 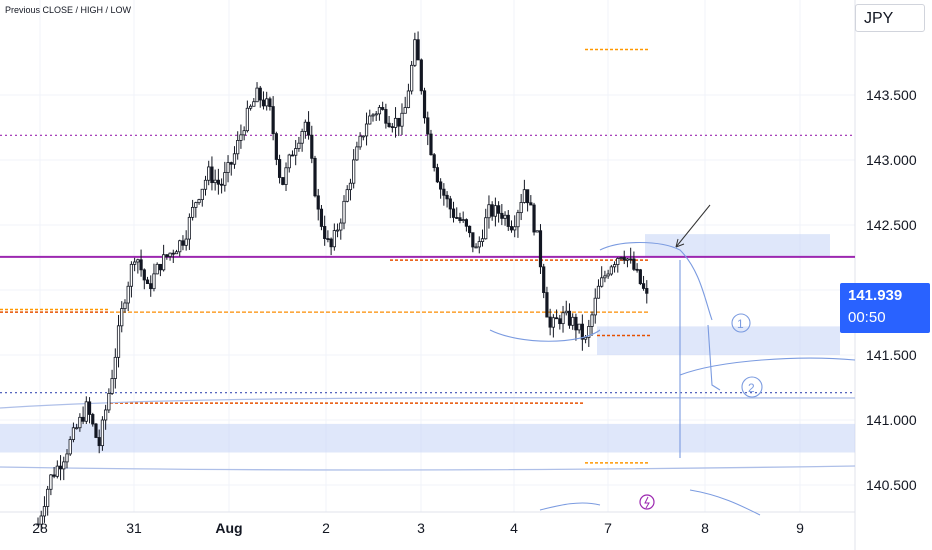 I want to click on hand-drawn-curve, so click(x=545, y=335).